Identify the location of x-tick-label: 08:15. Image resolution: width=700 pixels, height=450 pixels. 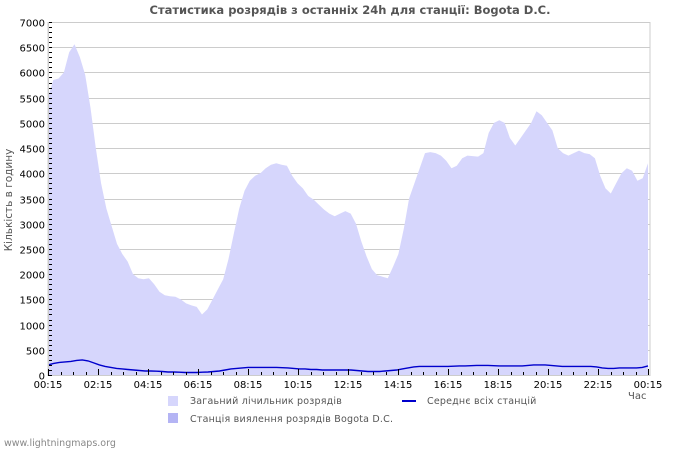
(248, 385).